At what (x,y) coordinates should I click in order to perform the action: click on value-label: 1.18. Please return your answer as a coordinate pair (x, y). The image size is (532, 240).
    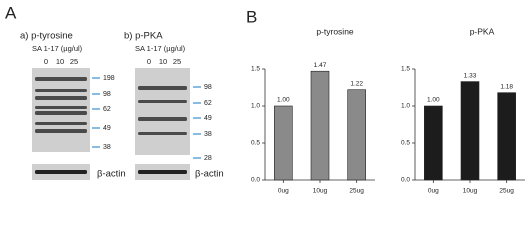
    Looking at the image, I should click on (506, 86).